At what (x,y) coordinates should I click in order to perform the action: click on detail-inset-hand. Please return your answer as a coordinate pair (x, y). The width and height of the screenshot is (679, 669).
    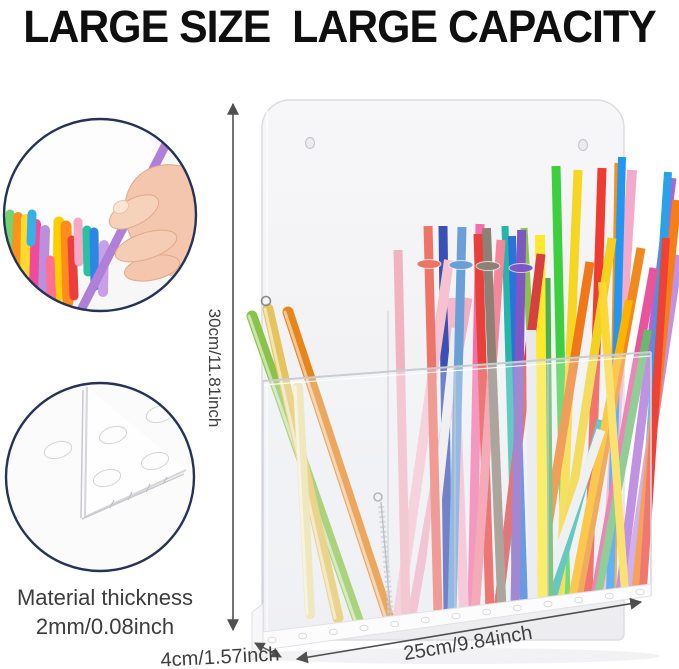
    Looking at the image, I should click on (100, 215).